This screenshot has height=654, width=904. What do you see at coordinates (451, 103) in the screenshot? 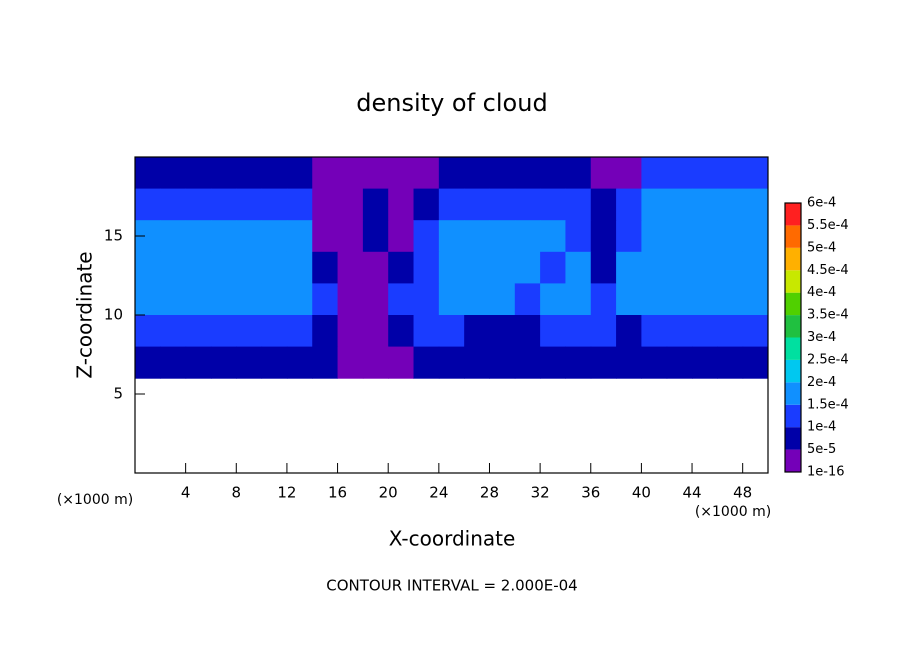
I see `chart-title: density of cloud` at bounding box center [451, 103].